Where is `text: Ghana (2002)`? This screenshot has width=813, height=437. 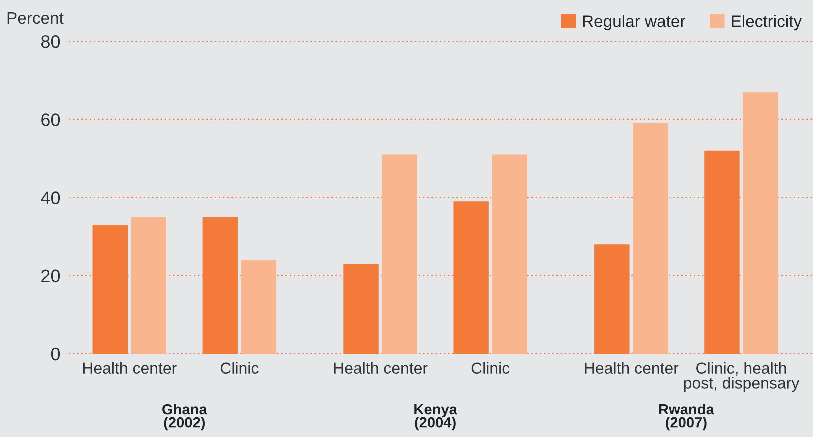
text: Ghana (2002) is located at coordinates (185, 417).